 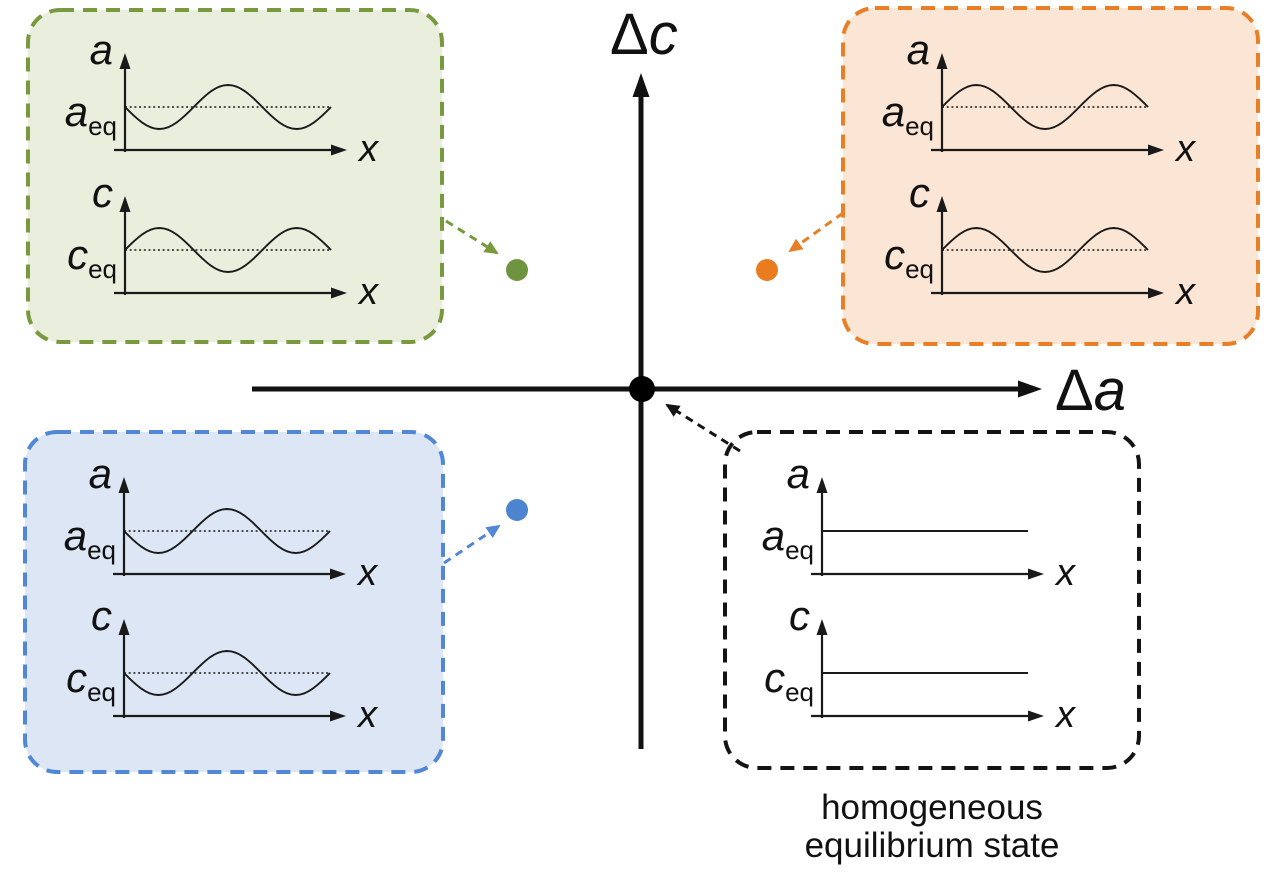 I want to click on blue-panel-a-plot: a aeq x, so click(x=221, y=522).